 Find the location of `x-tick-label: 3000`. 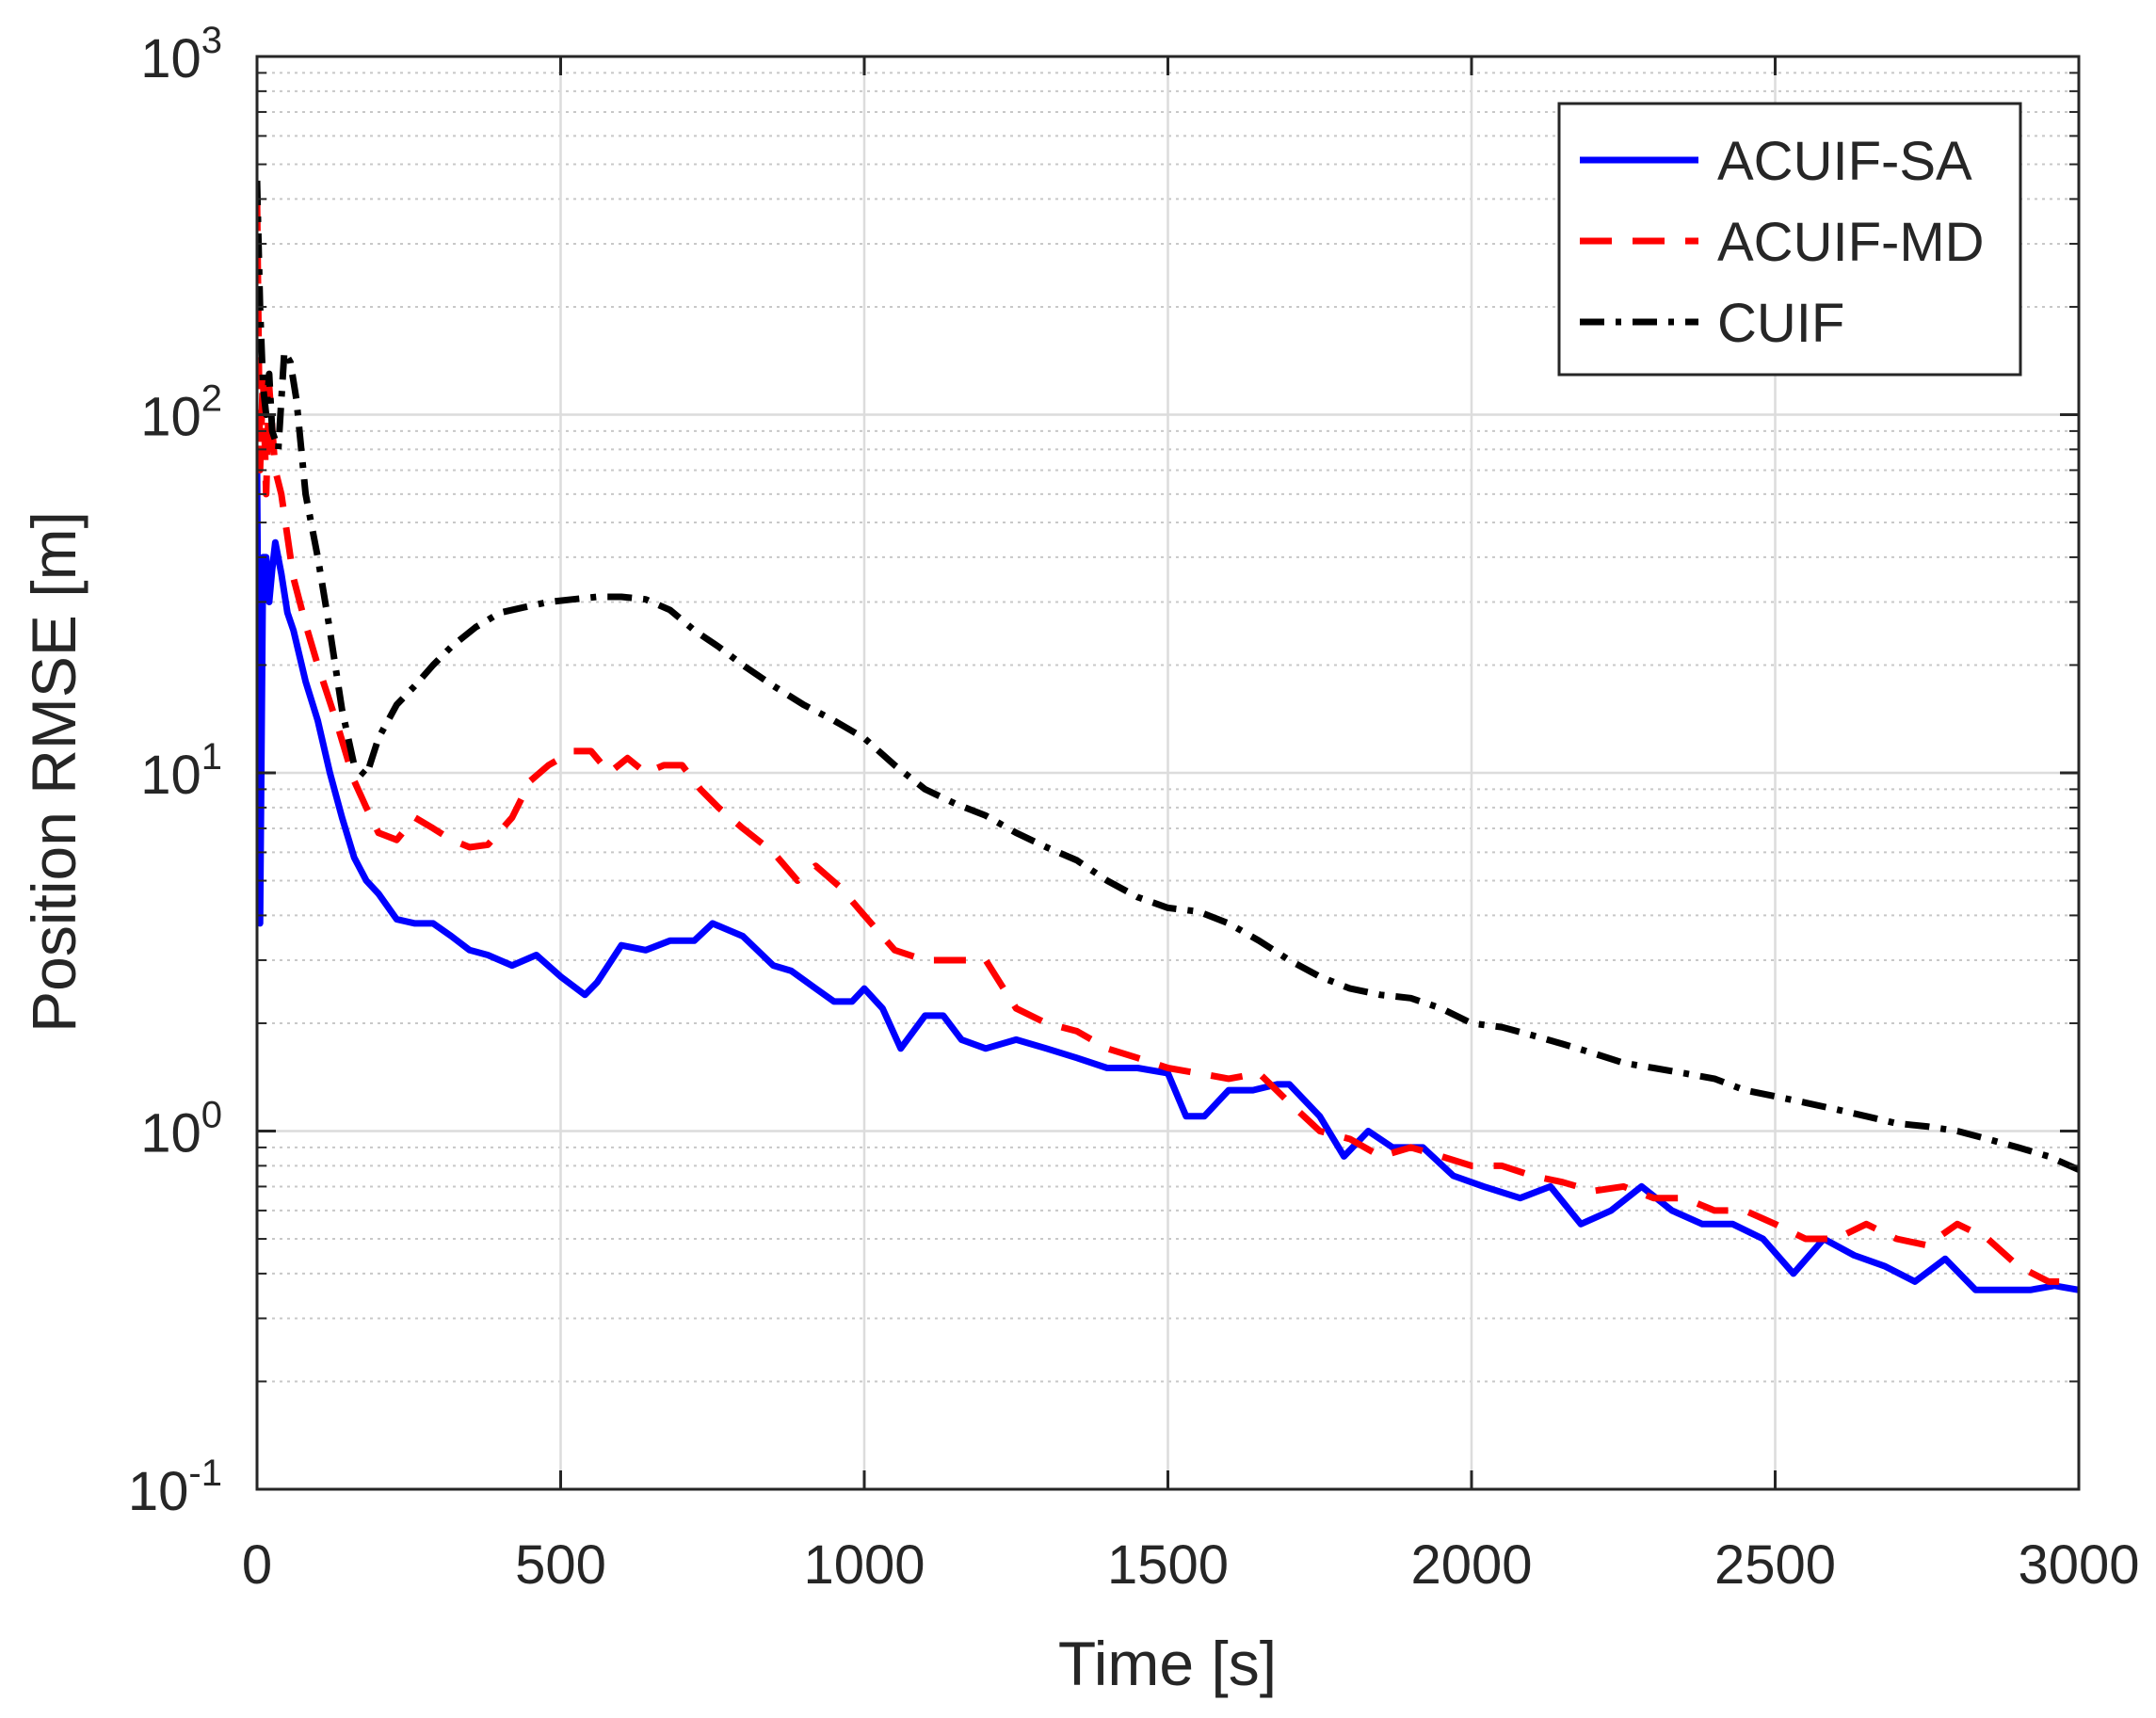

x-tick-label: 3000 is located at coordinates (2078, 1565).